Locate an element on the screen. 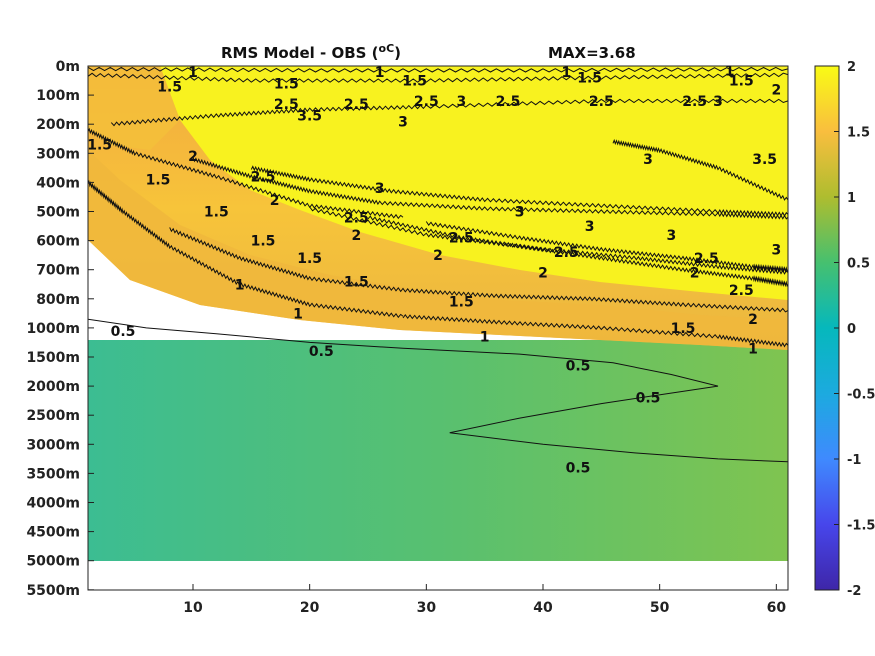  y-tick-label: 2000m is located at coordinates (53, 387).